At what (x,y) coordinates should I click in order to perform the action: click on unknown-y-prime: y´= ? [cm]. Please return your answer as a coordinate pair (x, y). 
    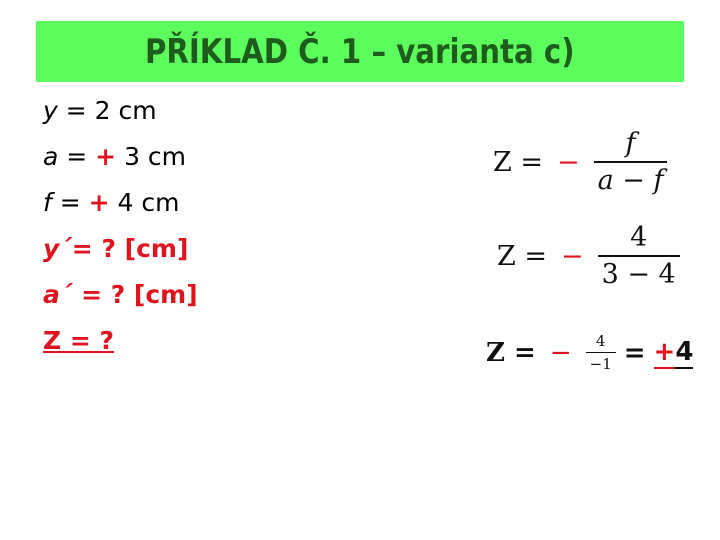
    Looking at the image, I should click on (115, 248).